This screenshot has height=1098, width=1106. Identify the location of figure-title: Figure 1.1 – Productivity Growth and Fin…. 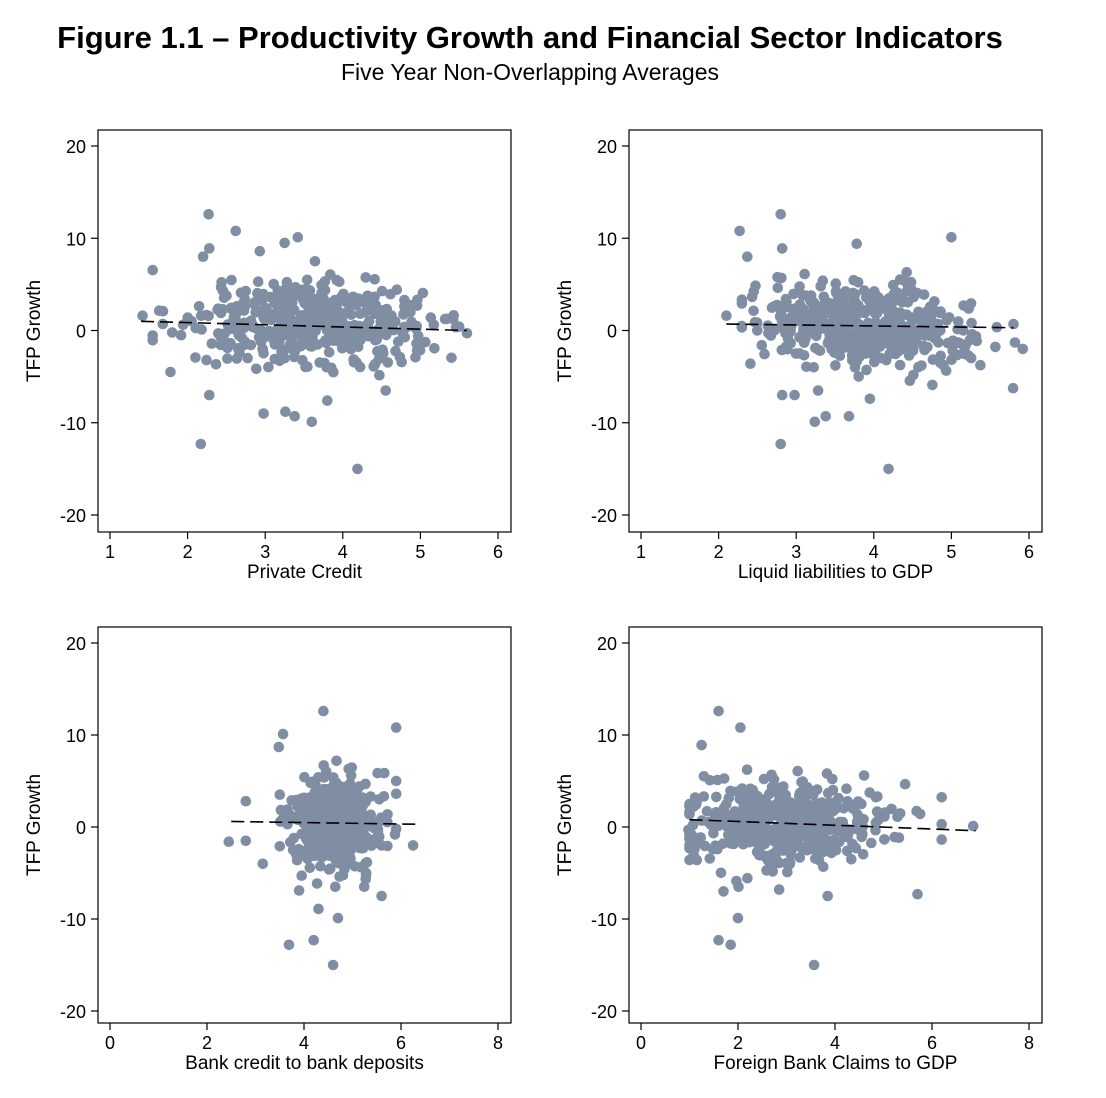
(530, 37).